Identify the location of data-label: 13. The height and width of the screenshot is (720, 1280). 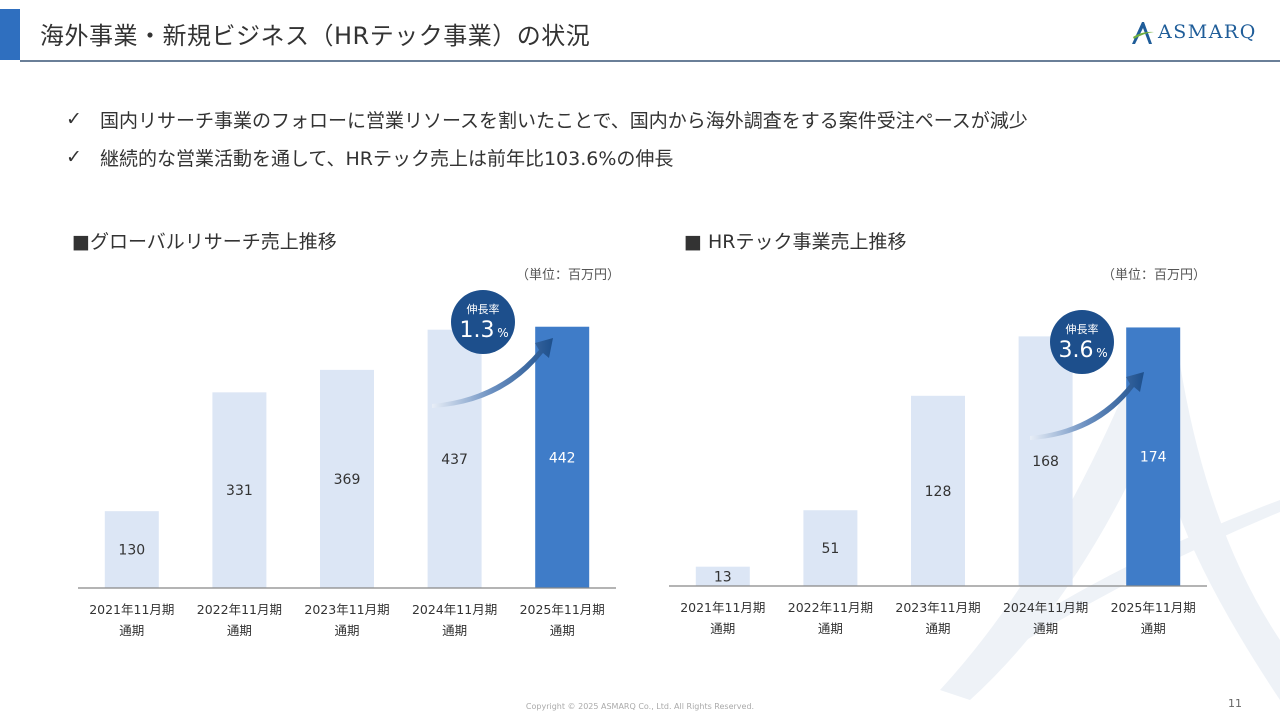
(723, 577).